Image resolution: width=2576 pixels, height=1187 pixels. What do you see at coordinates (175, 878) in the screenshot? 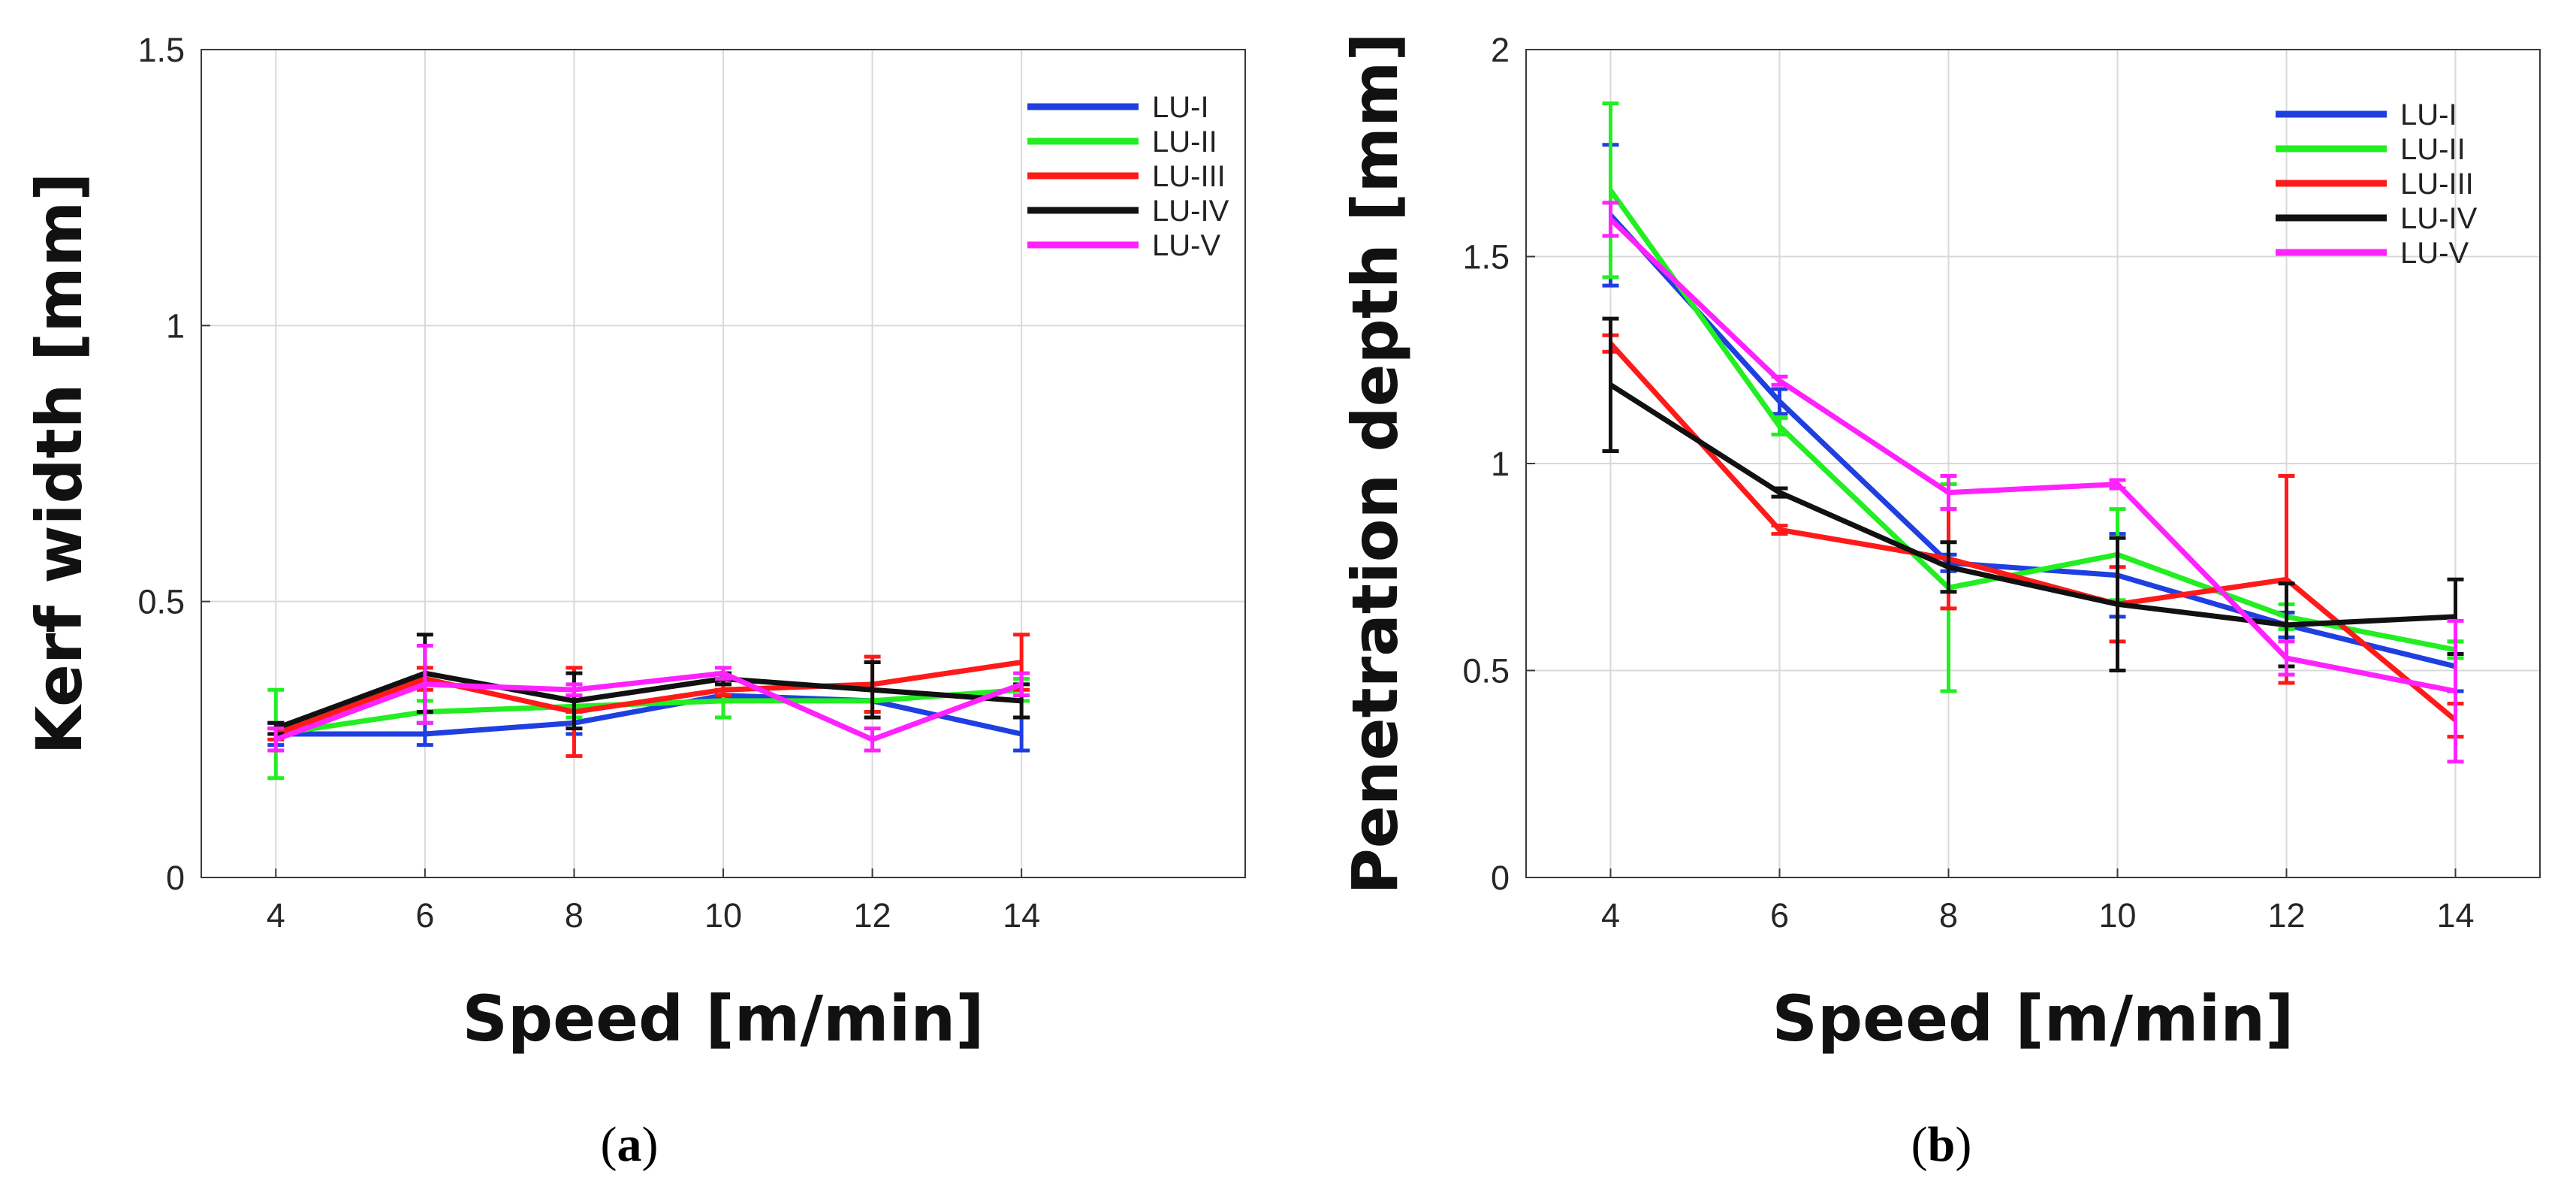
I see `y-tick-label-a-0: 0` at bounding box center [175, 878].